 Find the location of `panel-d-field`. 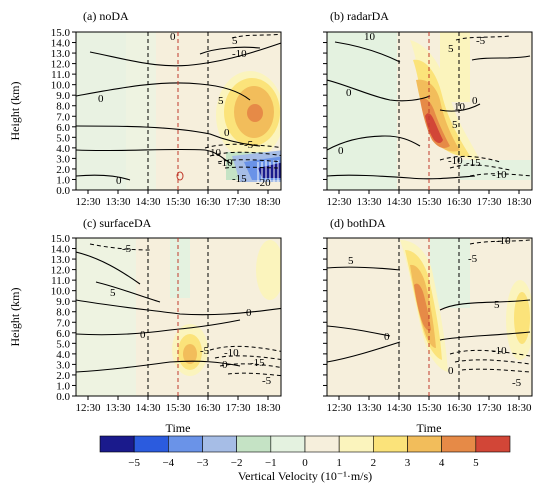

panel-d-field is located at coordinates (429, 305).